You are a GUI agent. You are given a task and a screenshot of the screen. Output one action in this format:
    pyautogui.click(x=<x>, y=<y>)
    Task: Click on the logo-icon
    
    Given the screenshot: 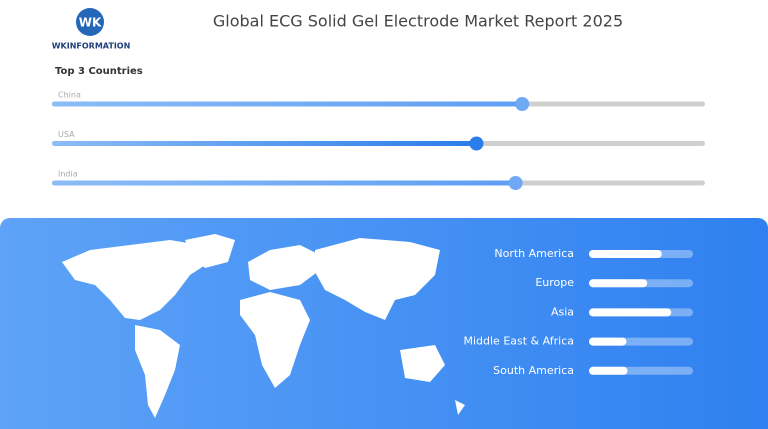 What is the action you would take?
    pyautogui.click(x=90, y=22)
    